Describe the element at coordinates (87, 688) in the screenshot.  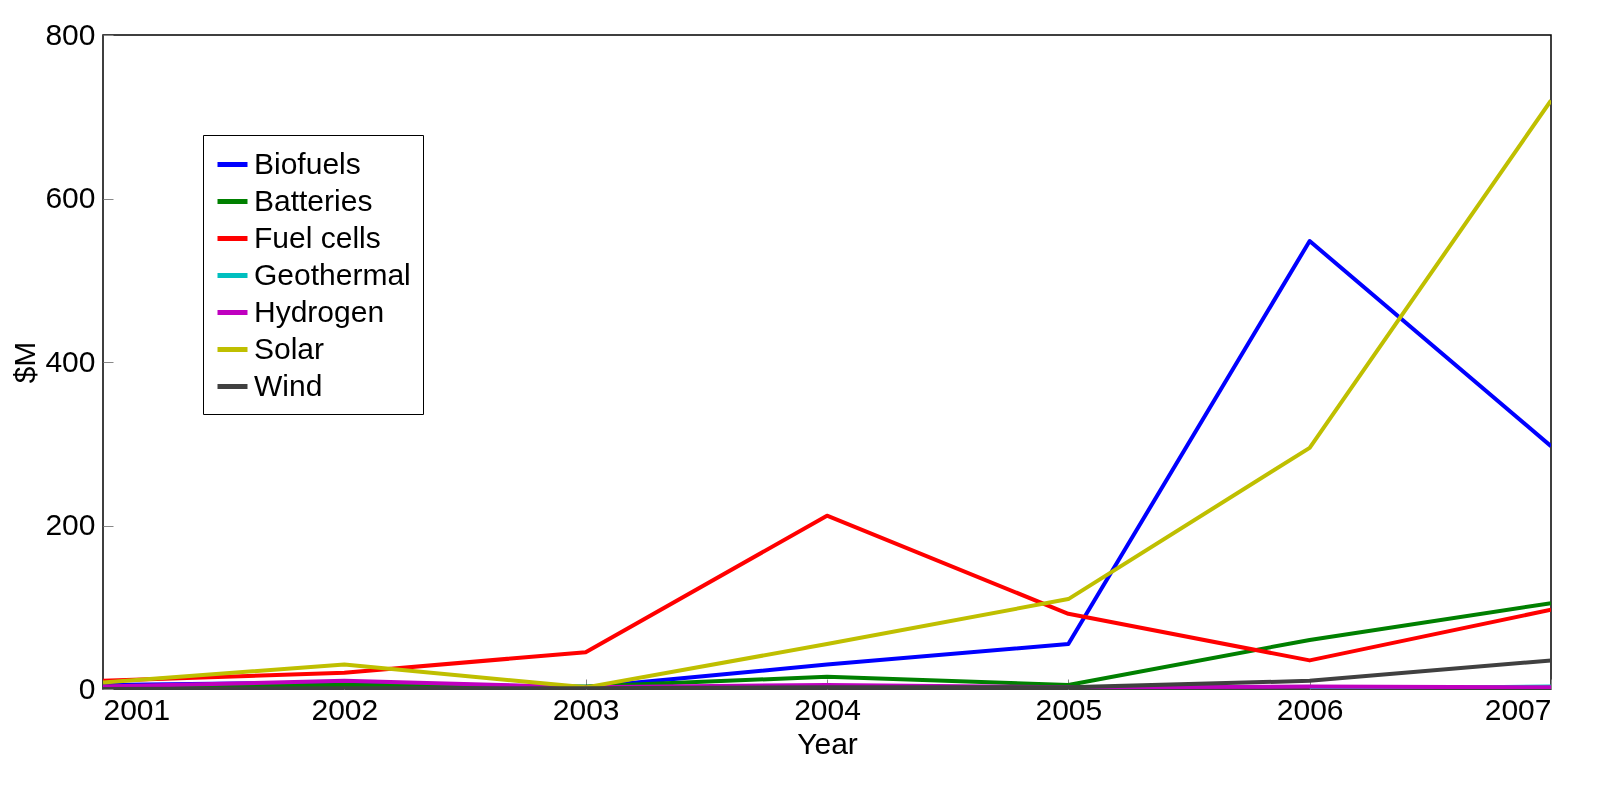
I see `y-tick-label: 0` at that location.